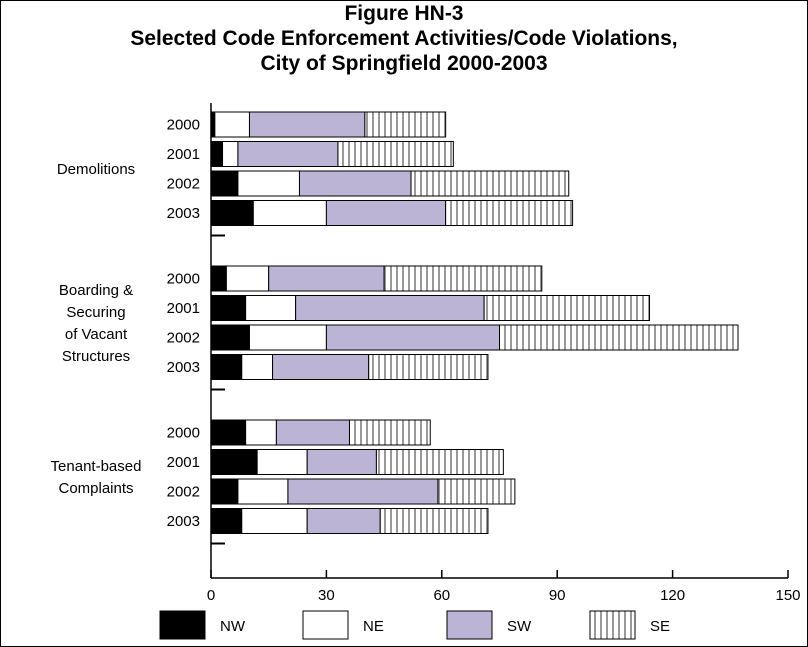 This screenshot has height=647, width=808. Describe the element at coordinates (211, 595) in the screenshot. I see `x-tick-label: 0` at that location.